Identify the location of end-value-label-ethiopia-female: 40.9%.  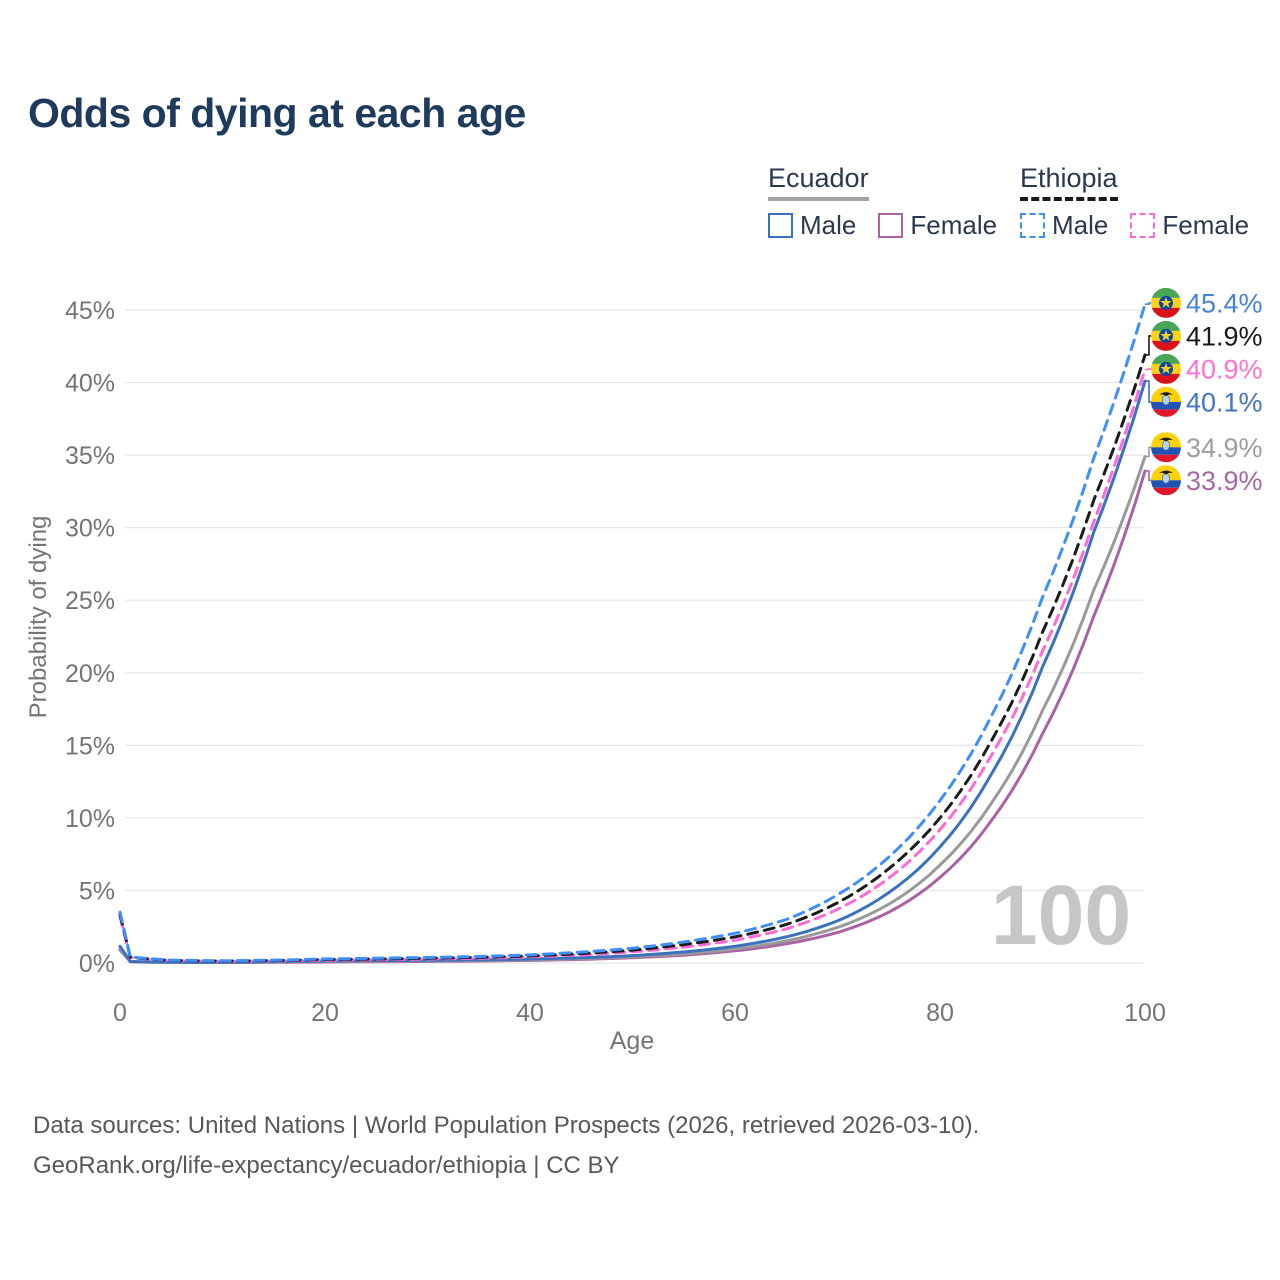
(1224, 369).